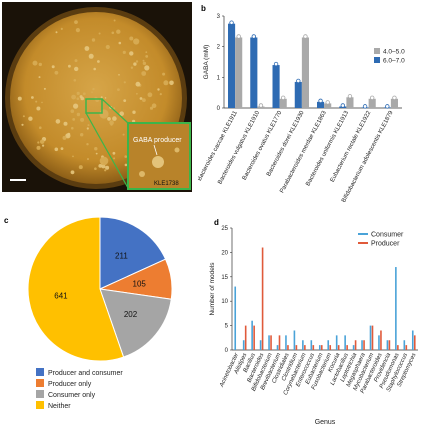 The width and height of the screenshot is (428, 429). I want to click on y-tick-label: 20, so click(224, 253).